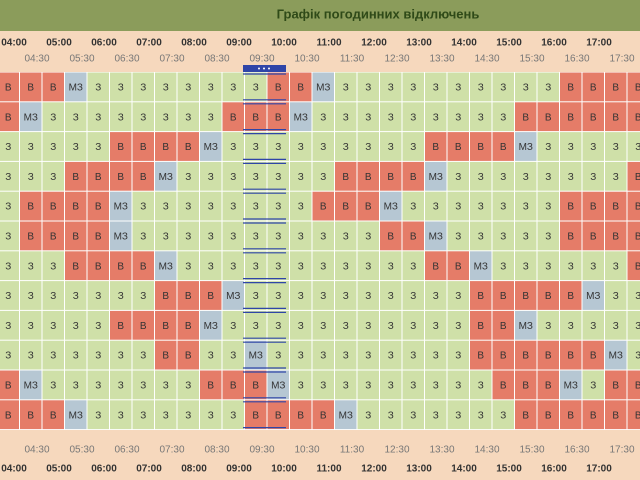  Describe the element at coordinates (149, 43) in the screenshot. I see `hour-label: 07:00` at that location.